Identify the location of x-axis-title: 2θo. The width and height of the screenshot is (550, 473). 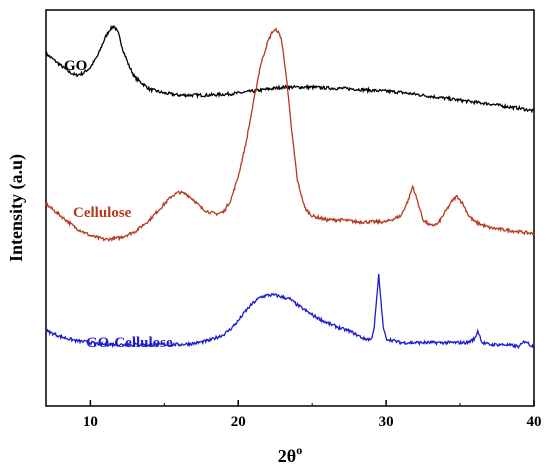
(290, 454).